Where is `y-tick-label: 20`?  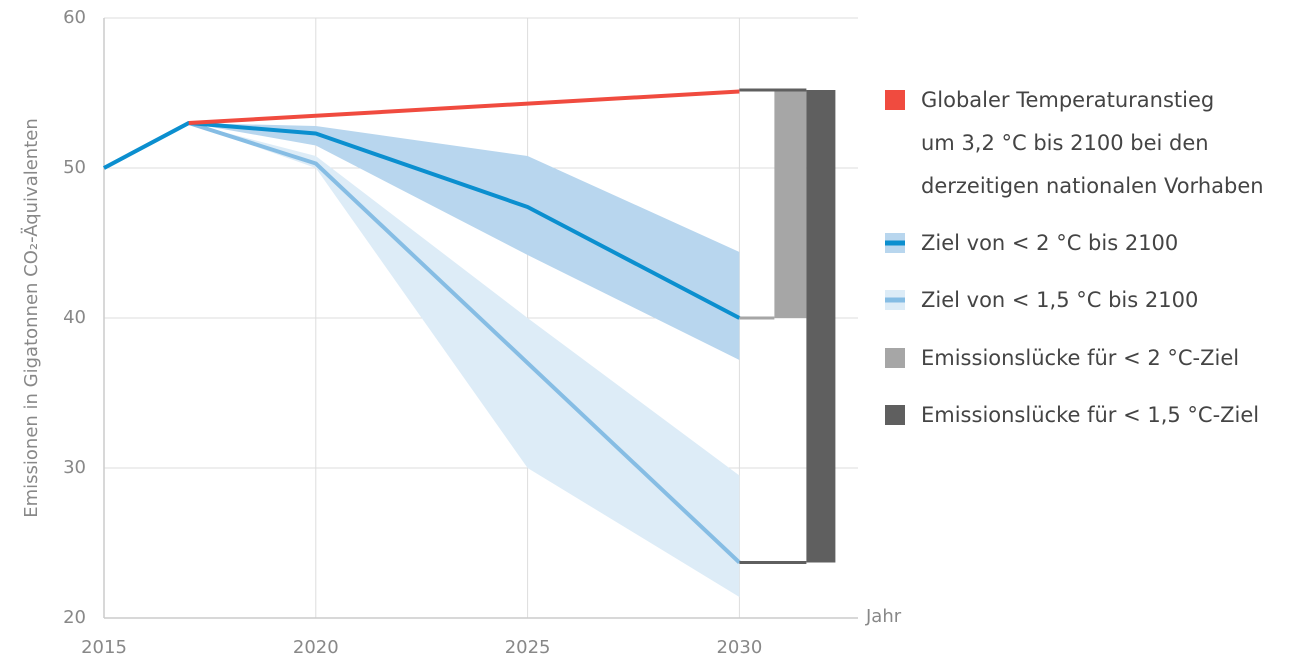 y-tick-label: 20 is located at coordinates (74, 617).